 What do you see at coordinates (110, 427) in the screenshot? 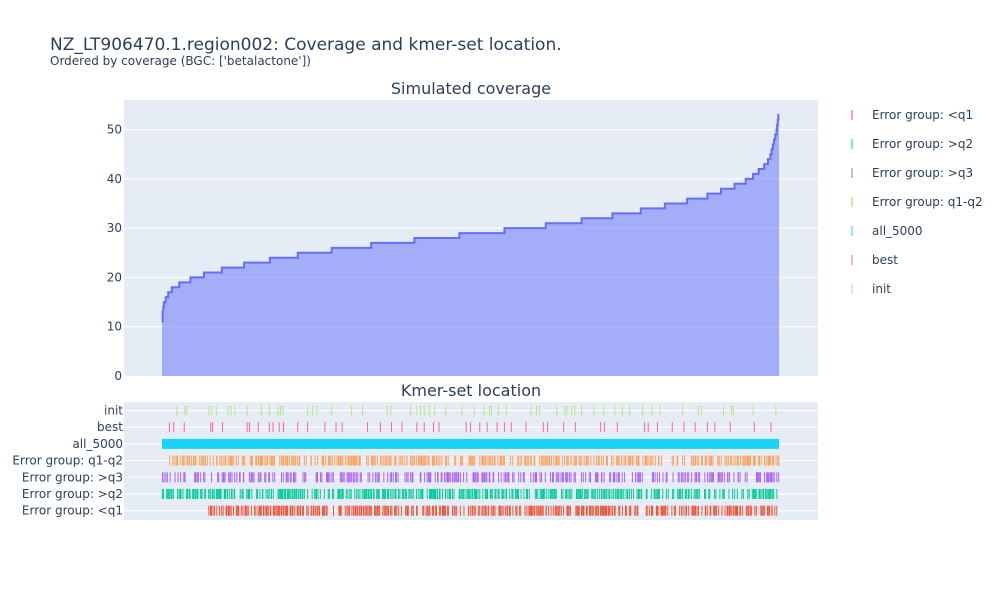
I see `kmer-row-label: best` at bounding box center [110, 427].